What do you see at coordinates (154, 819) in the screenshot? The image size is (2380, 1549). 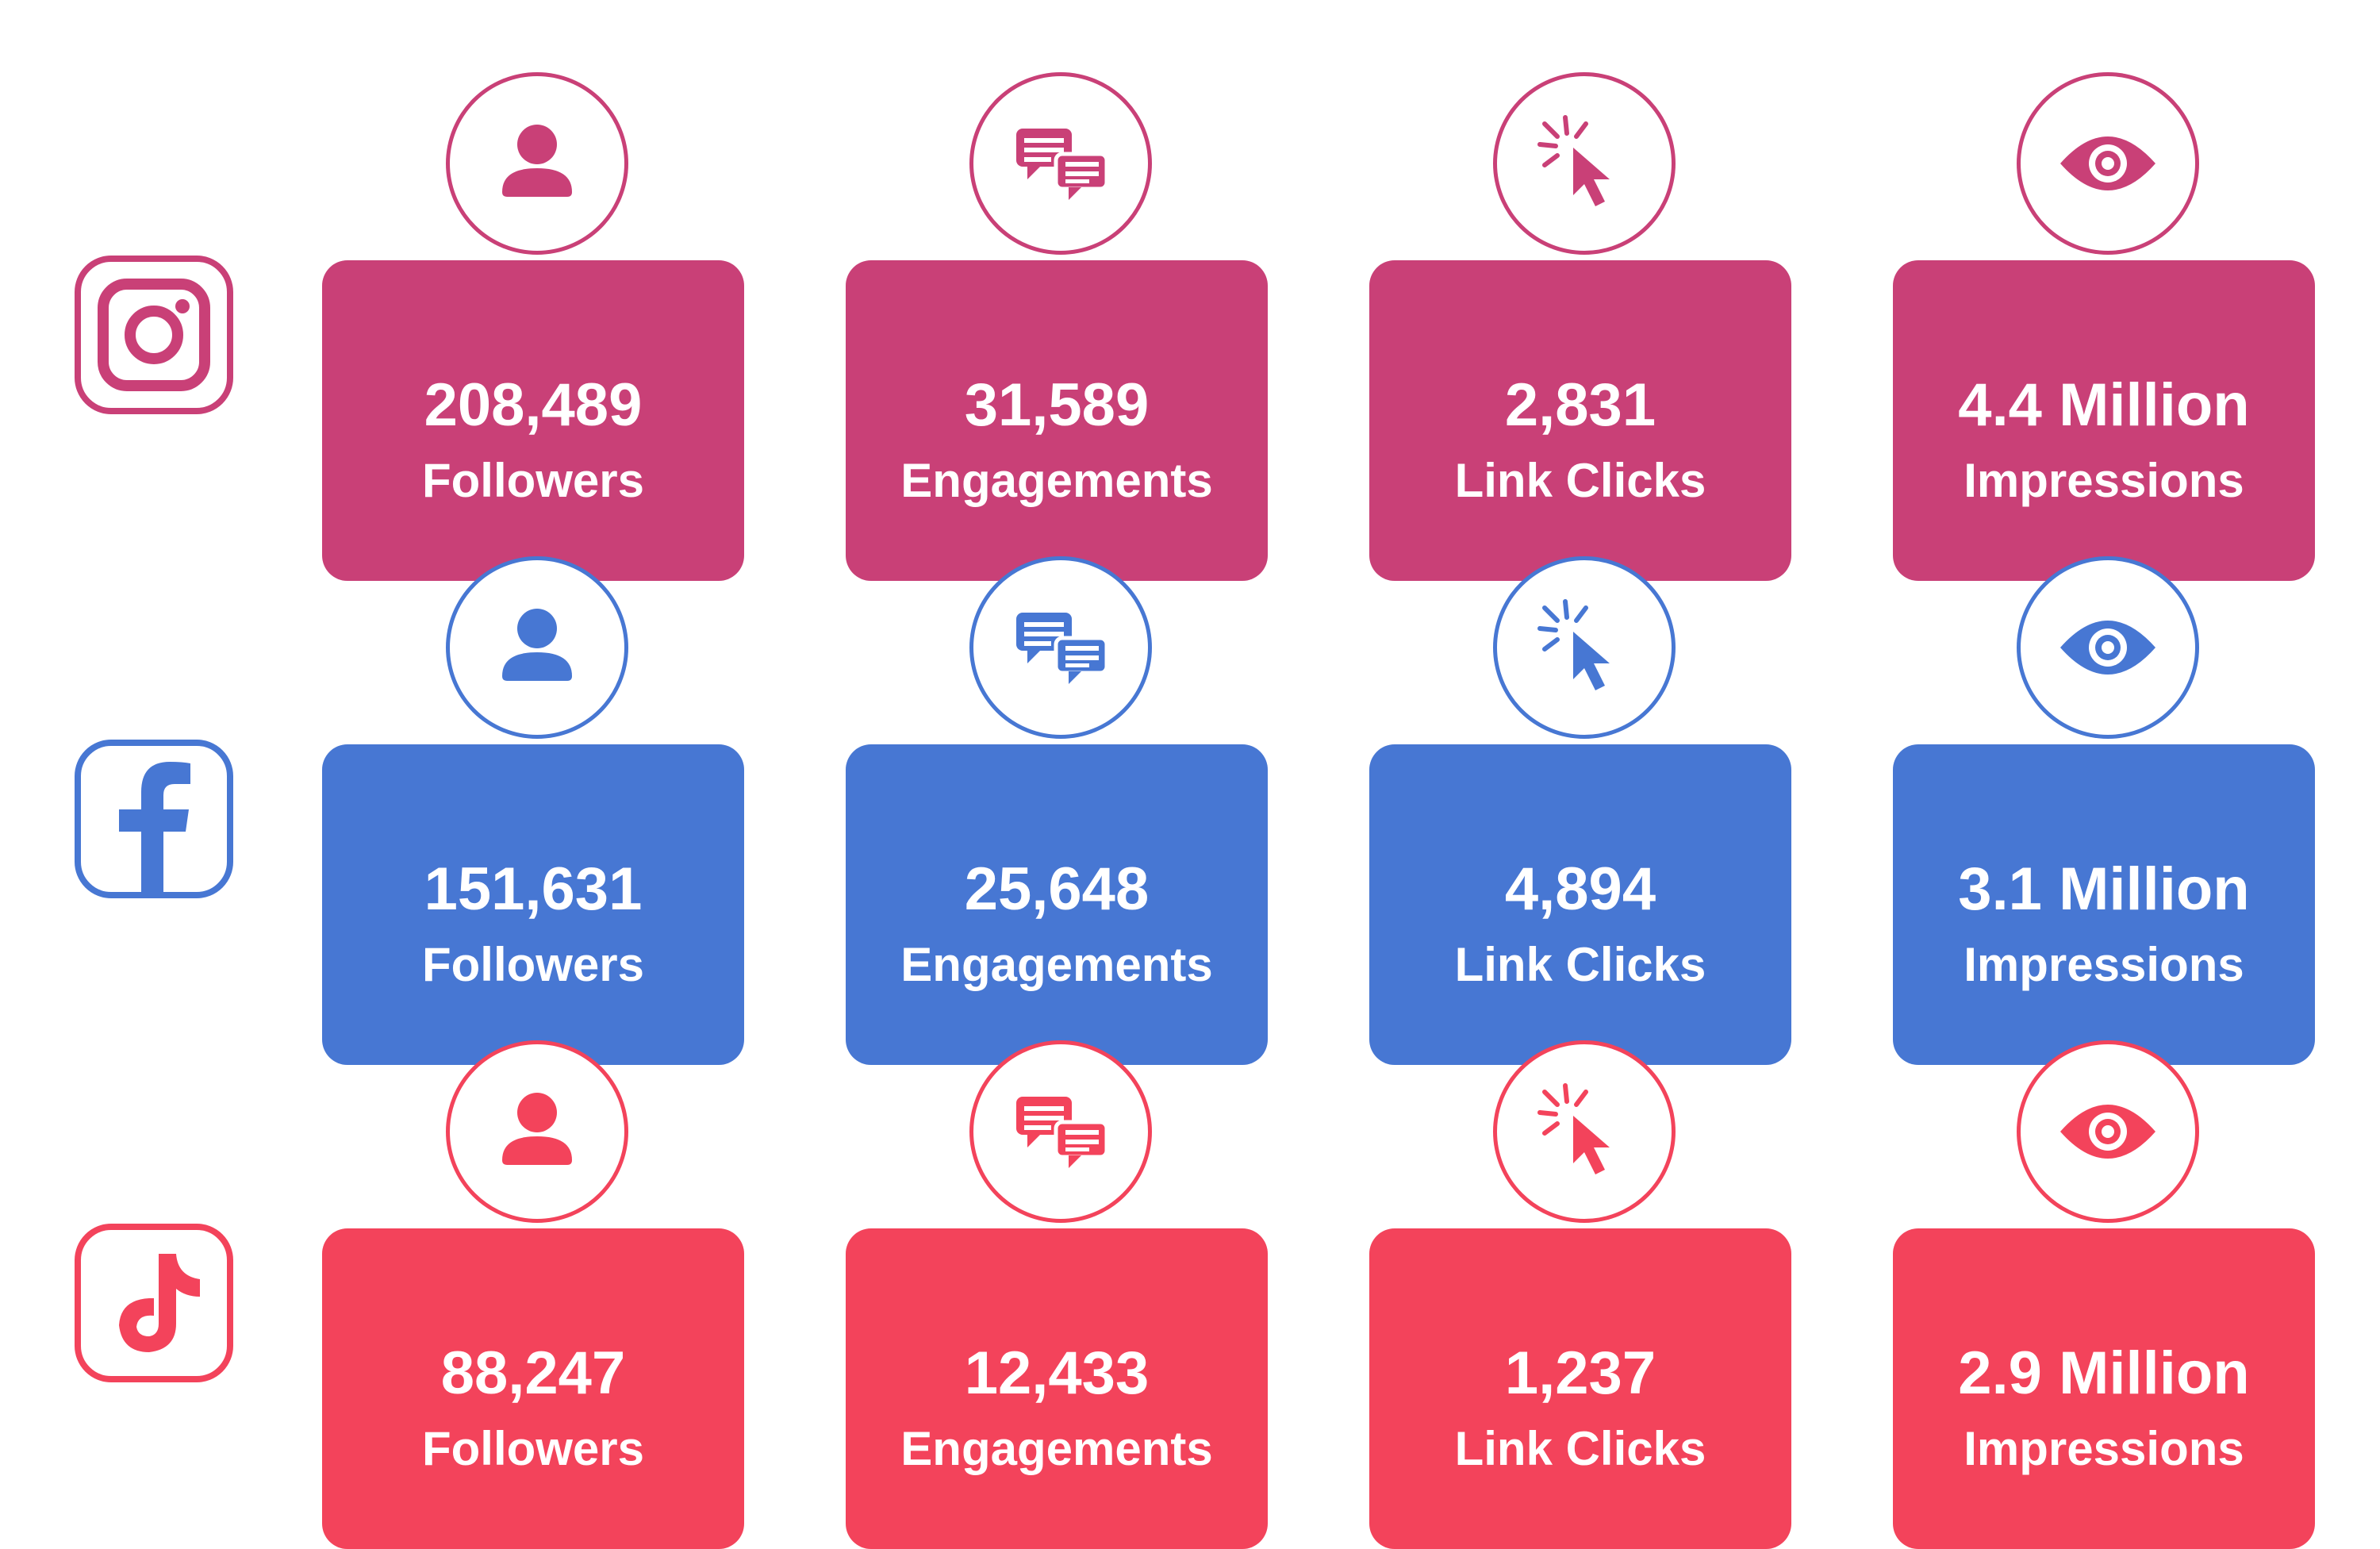 I see `facebook-icon` at bounding box center [154, 819].